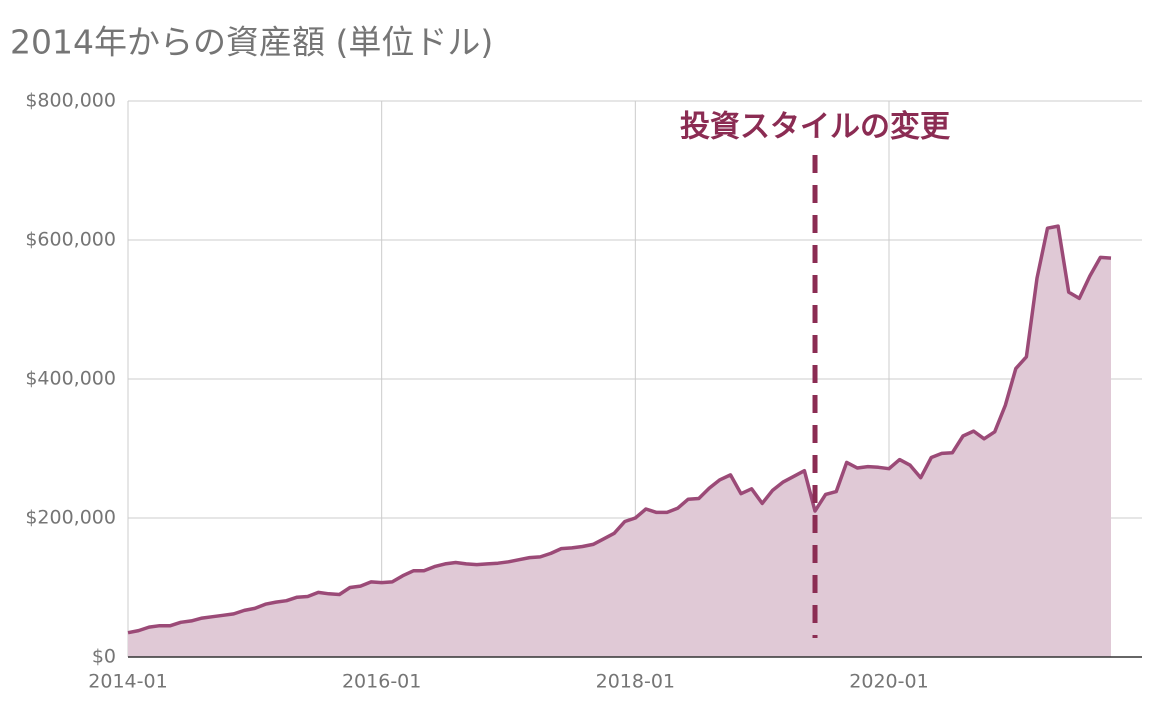 This screenshot has height=722, width=1162. What do you see at coordinates (127, 682) in the screenshot?
I see `x-tick-label: 2014-01` at bounding box center [127, 682].